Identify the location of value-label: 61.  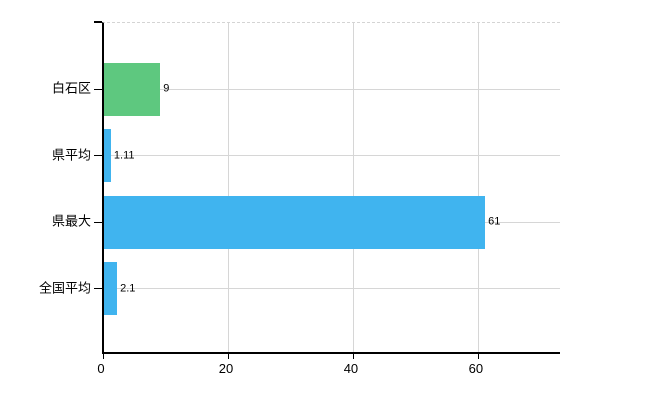
(494, 221).